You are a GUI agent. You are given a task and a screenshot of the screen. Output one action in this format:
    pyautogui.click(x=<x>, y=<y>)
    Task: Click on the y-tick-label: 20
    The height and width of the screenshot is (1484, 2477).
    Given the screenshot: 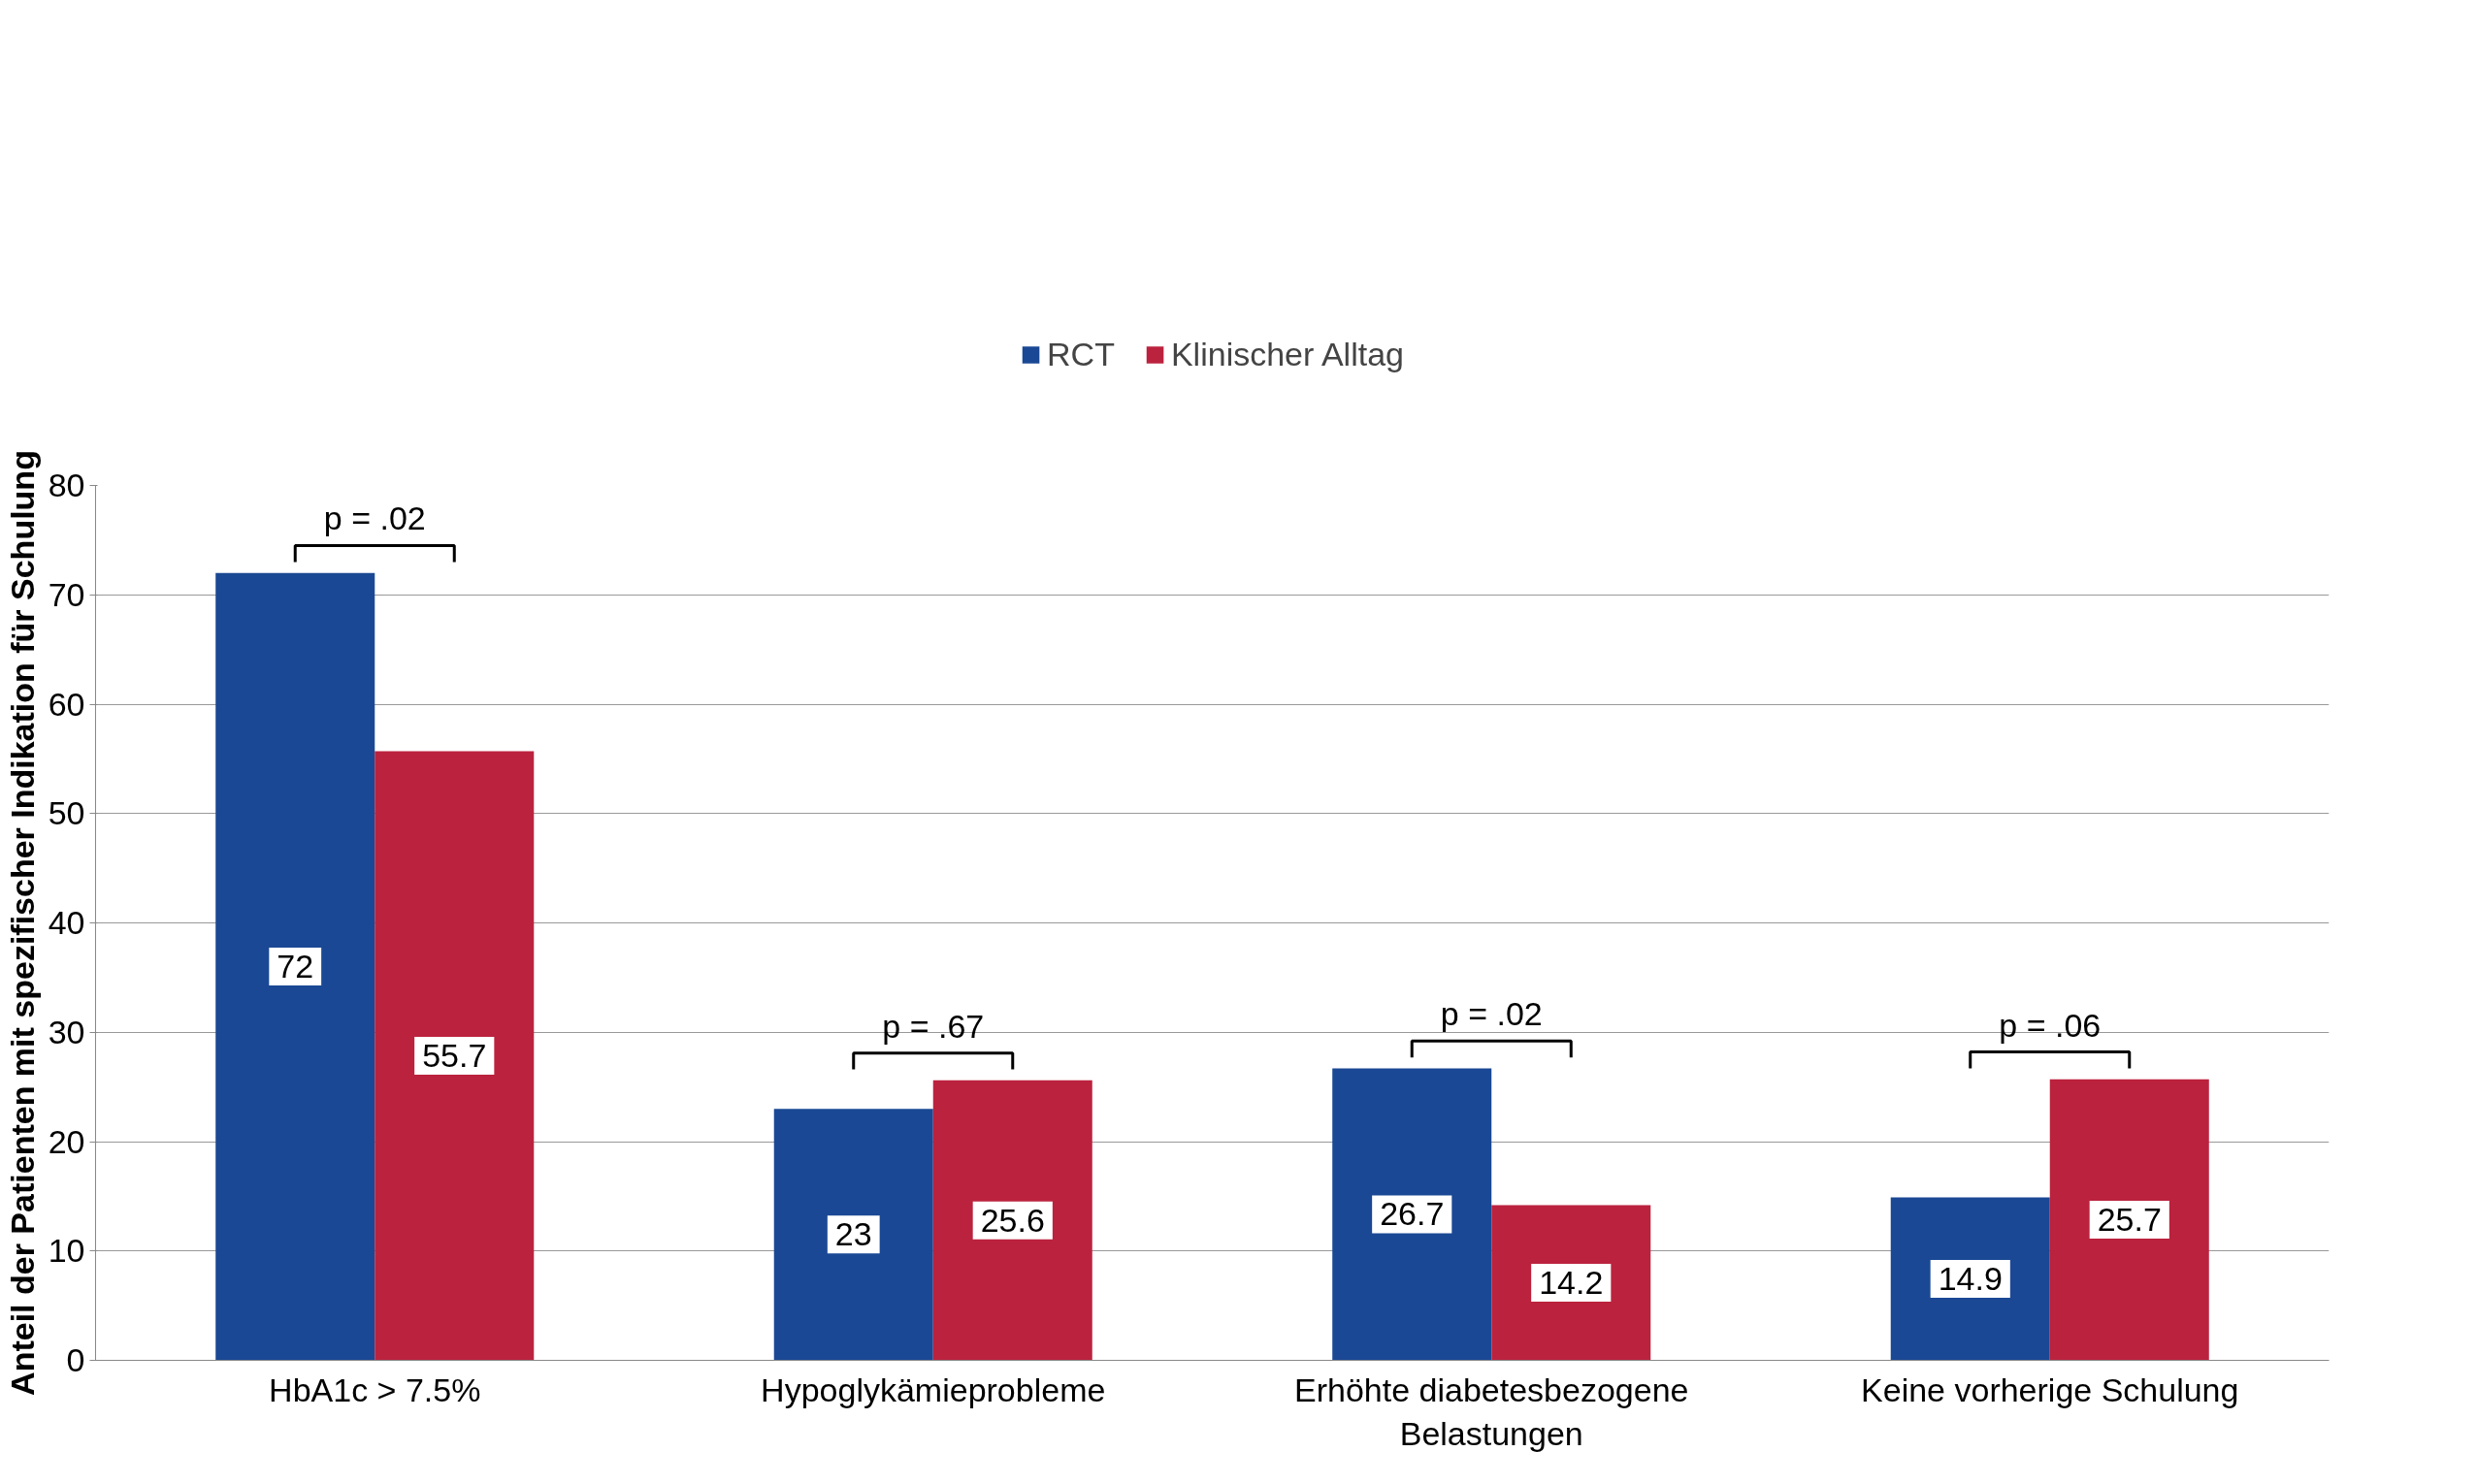 What is the action you would take?
    pyautogui.click(x=66, y=1141)
    